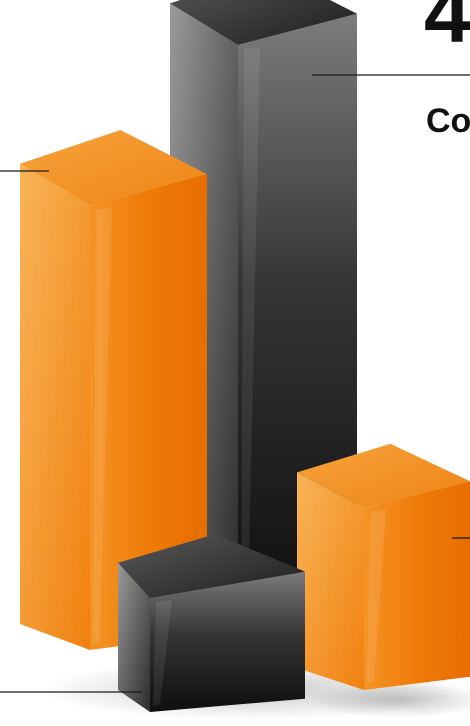 The height and width of the screenshot is (726, 470). Describe the element at coordinates (383, 475) in the screenshot. I see `column-3-top-face` at that location.